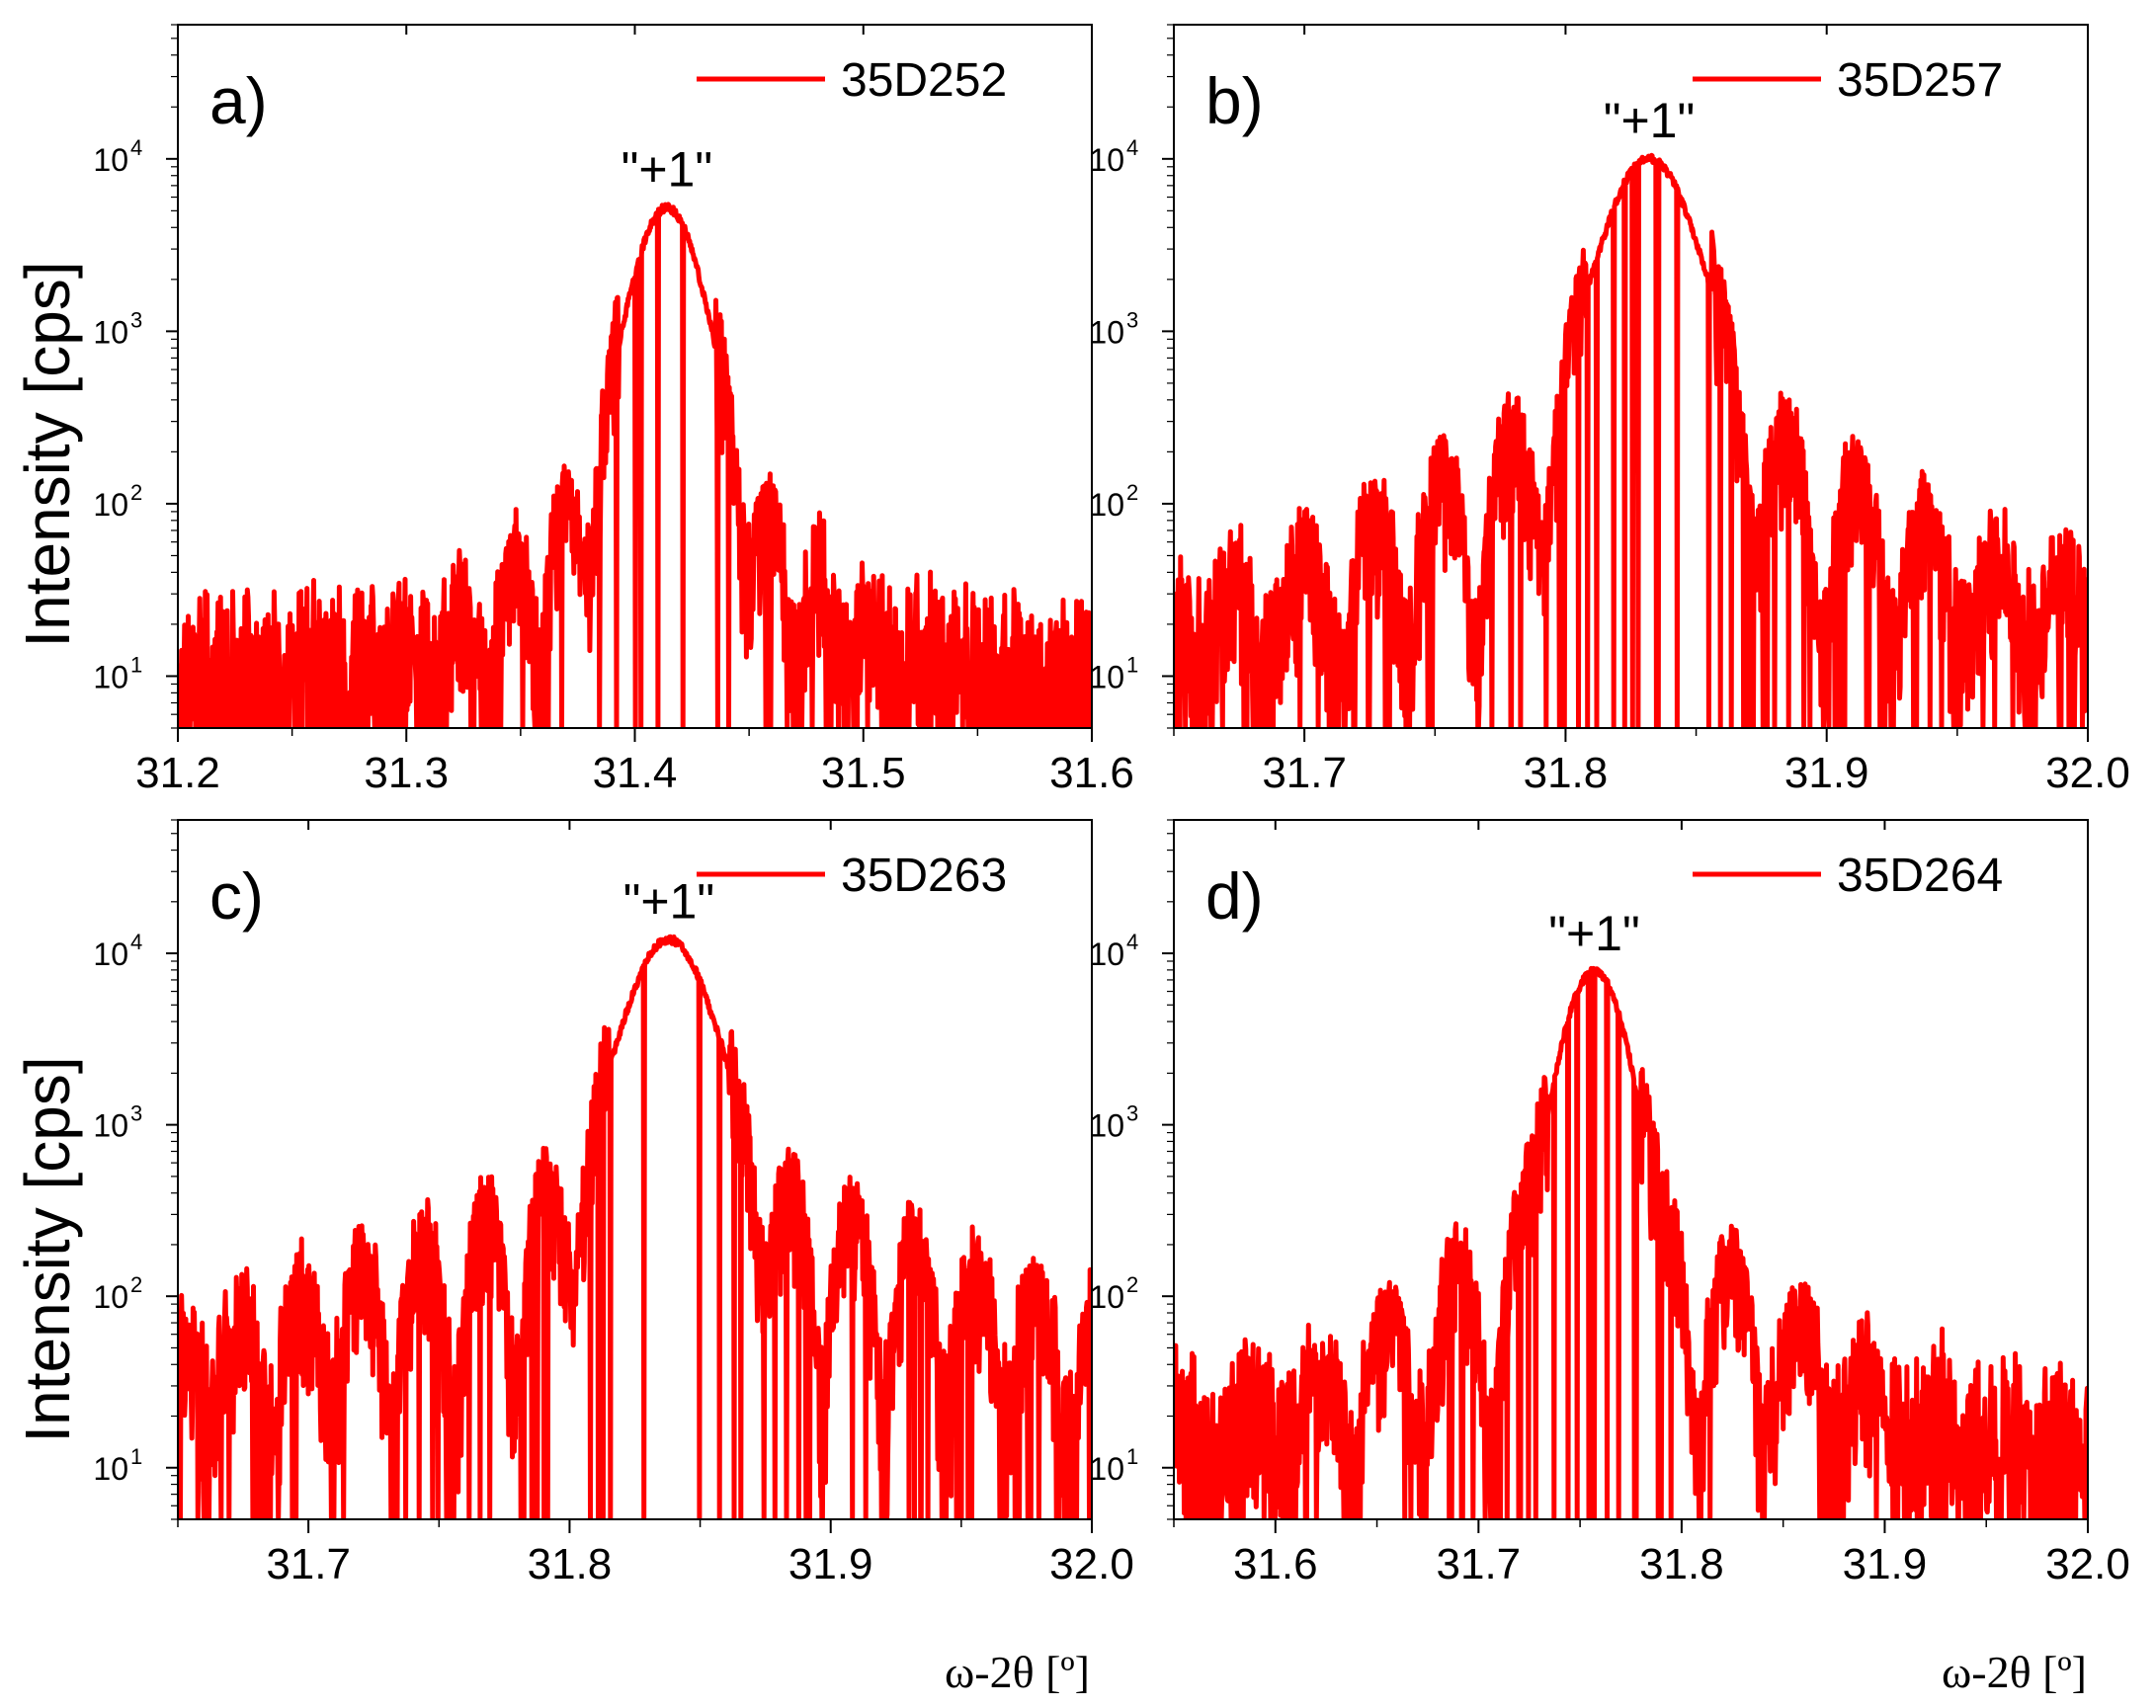 Image resolution: width=2156 pixels, height=1708 pixels. I want to click on x-tick-label: 31.5, so click(864, 773).